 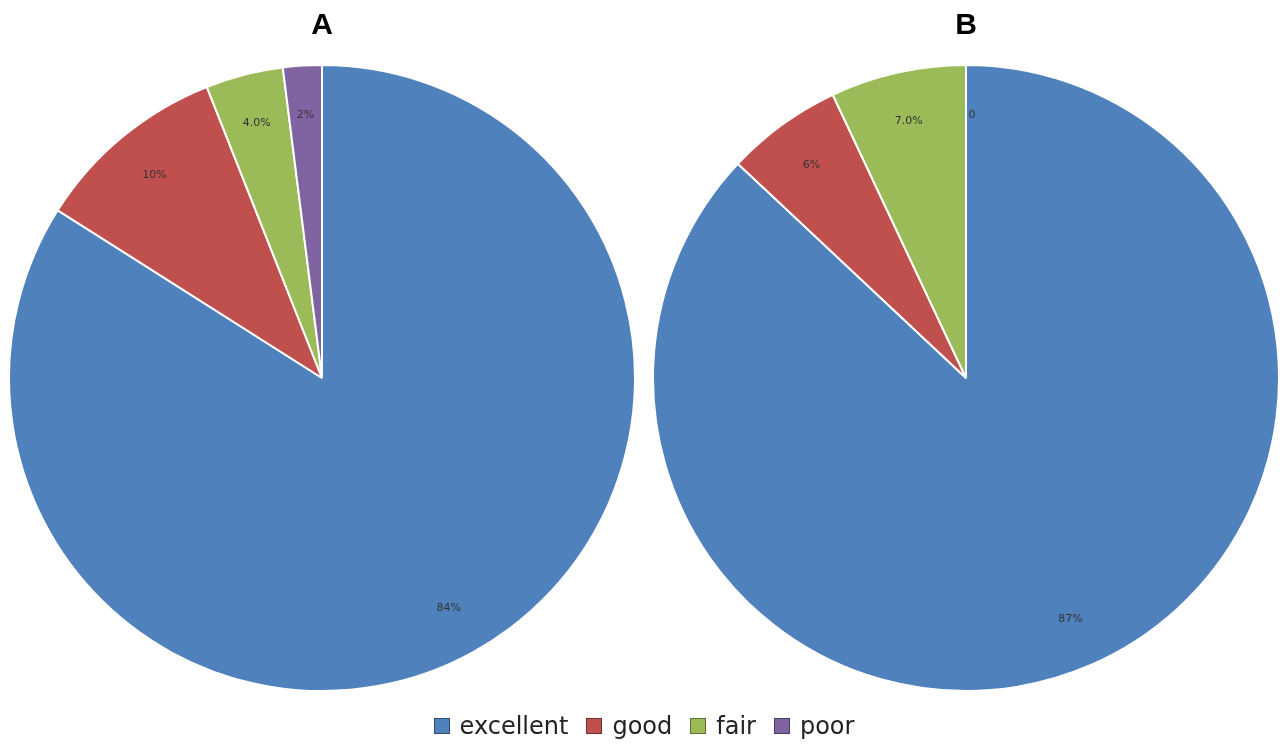 What do you see at coordinates (514, 726) in the screenshot?
I see `slice-label: excellent` at bounding box center [514, 726].